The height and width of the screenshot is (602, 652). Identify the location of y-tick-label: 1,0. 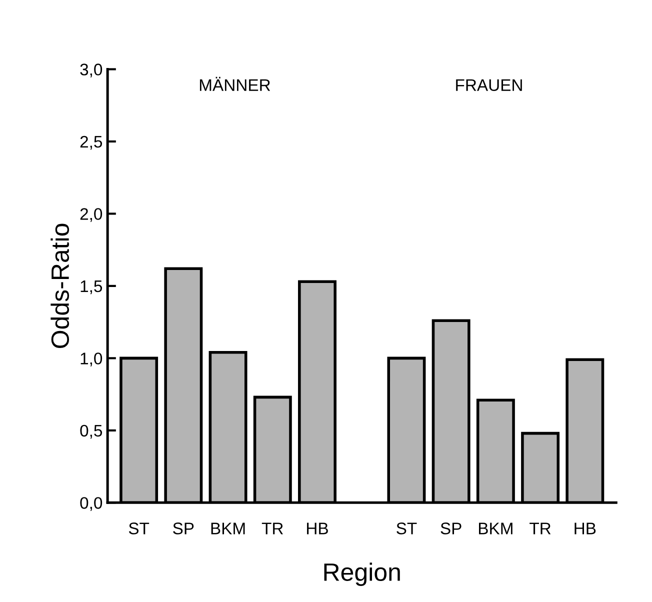
(91, 359).